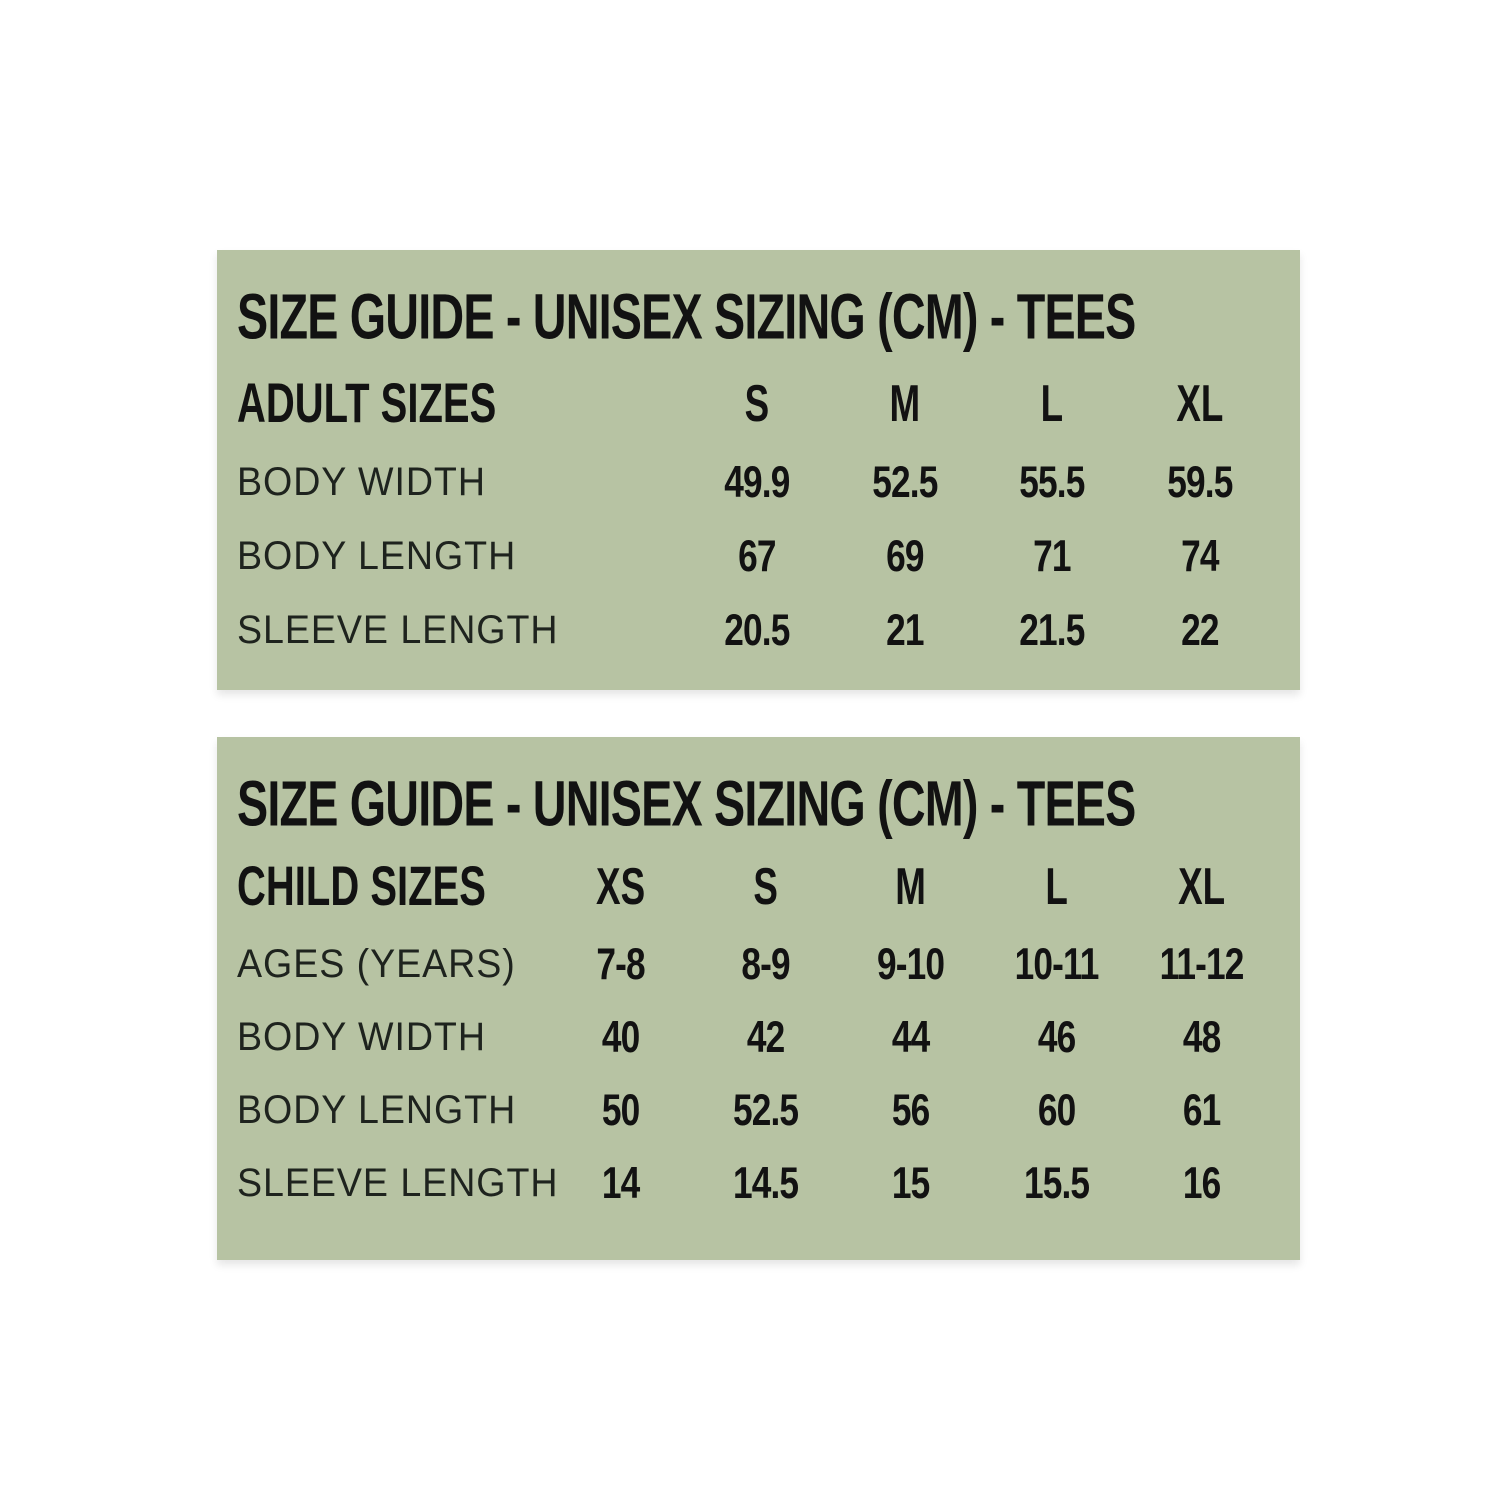 The height and width of the screenshot is (1512, 1512). I want to click on cell-value: 8-9, so click(766, 964).